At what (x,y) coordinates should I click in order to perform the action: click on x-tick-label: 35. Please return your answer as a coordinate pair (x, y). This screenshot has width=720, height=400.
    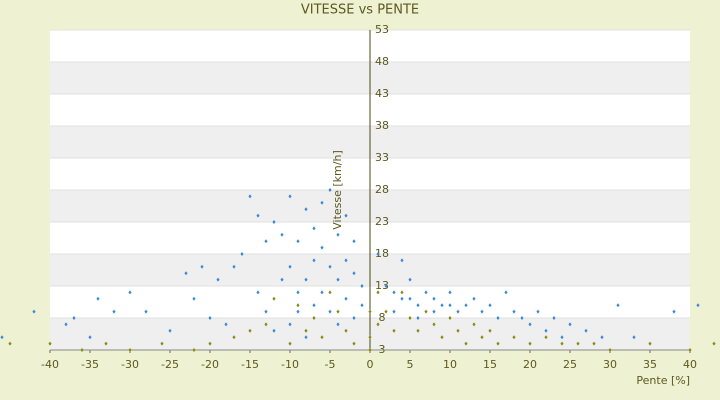
    Looking at the image, I should click on (650, 364).